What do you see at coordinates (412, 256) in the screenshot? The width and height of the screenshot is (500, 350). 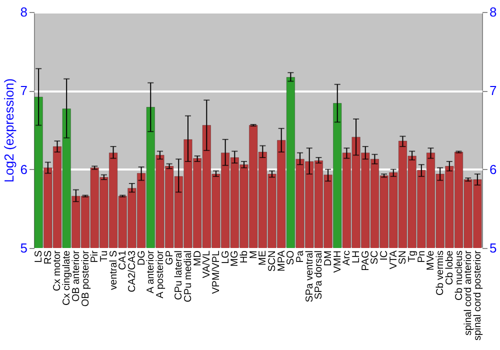 I see `x-tick-label: Tg` at bounding box center [412, 256].